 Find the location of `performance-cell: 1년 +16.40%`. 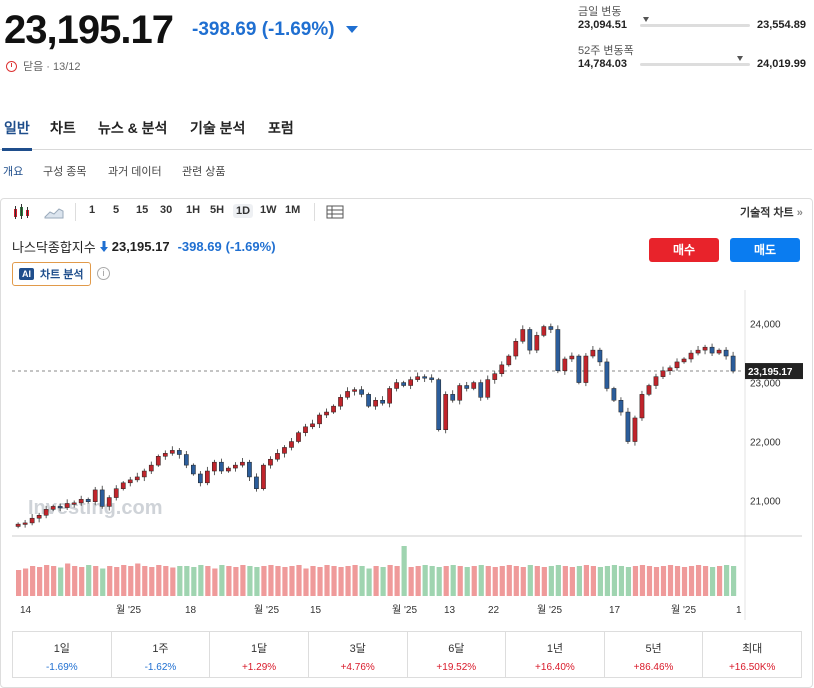

performance-cell: 1년 +16.40% is located at coordinates (555, 654).